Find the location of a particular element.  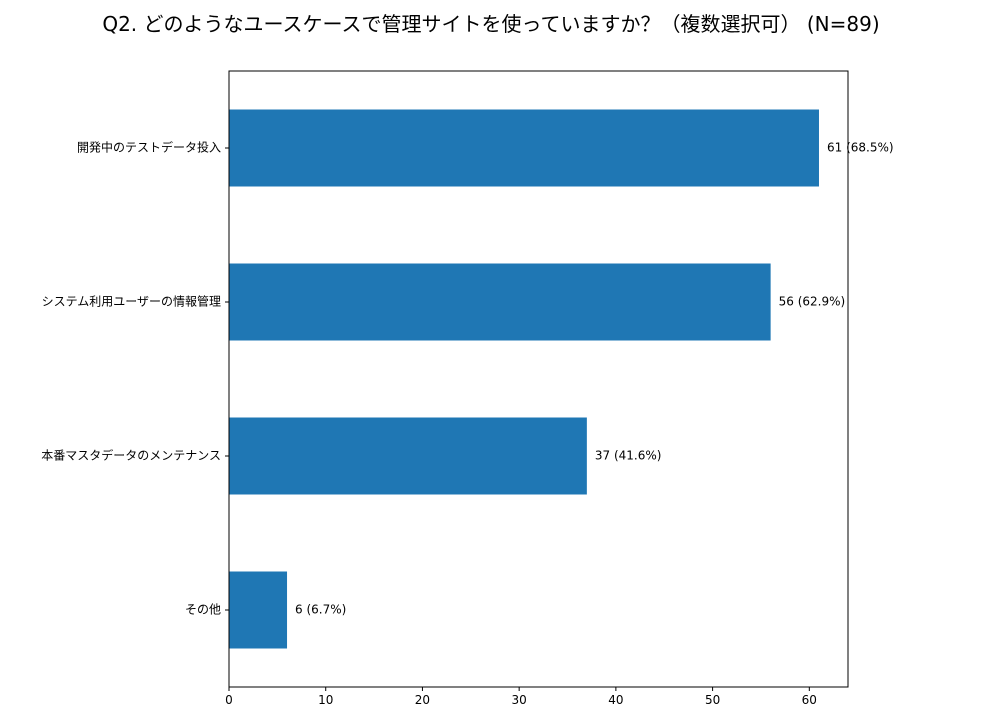

x-tick-label: 60 is located at coordinates (809, 700).